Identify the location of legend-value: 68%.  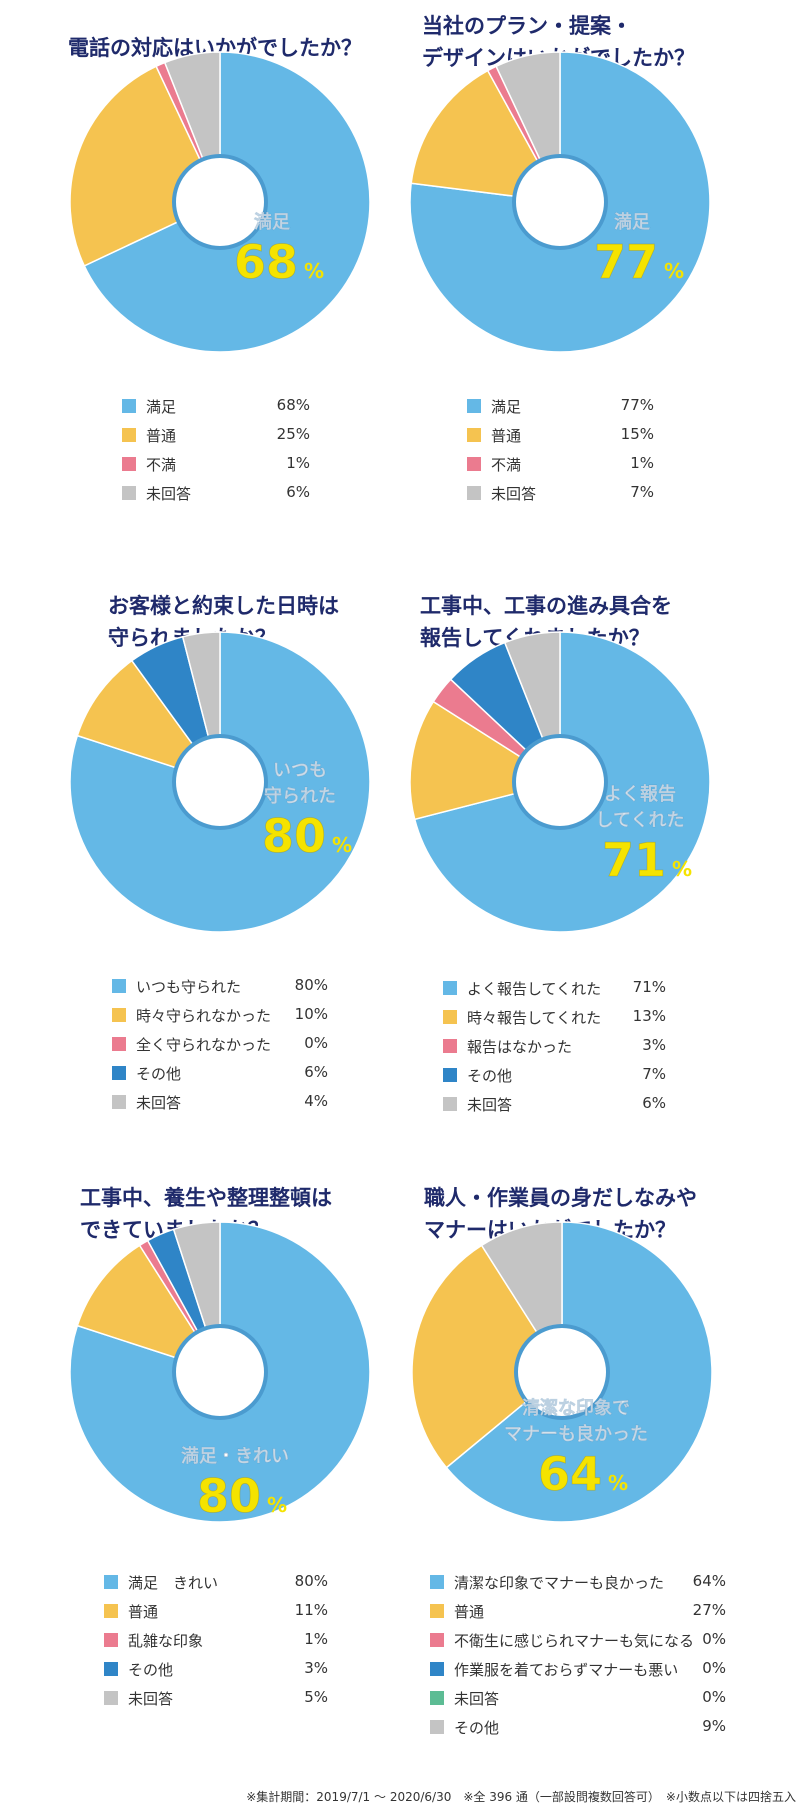
(293, 405).